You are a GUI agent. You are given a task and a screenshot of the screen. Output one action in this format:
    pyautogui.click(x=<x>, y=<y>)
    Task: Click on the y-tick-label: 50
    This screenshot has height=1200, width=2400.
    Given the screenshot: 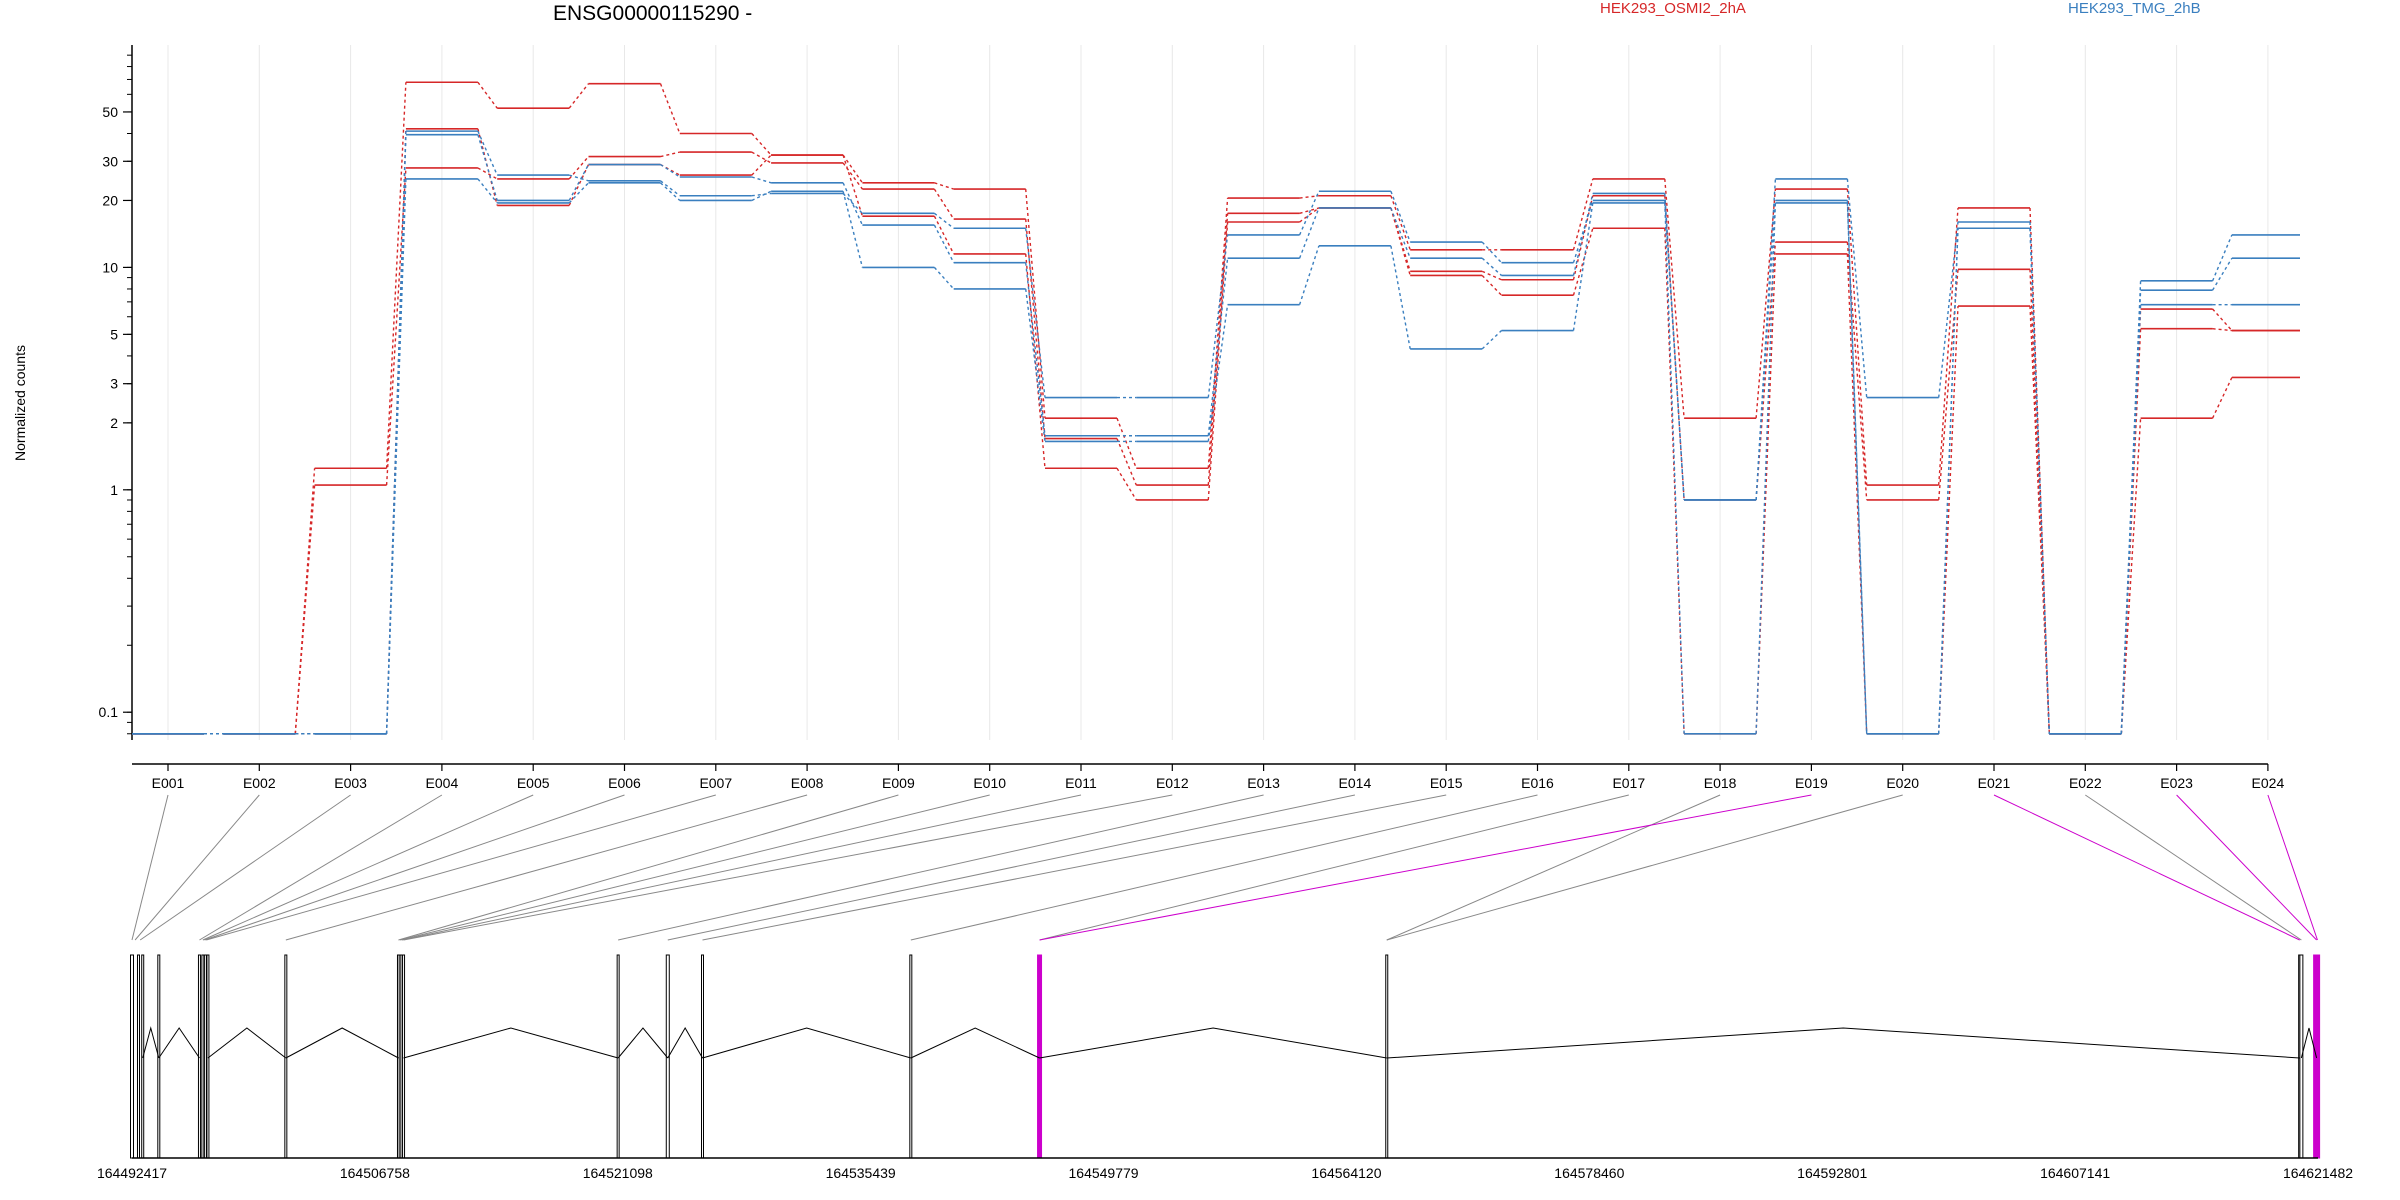 What is the action you would take?
    pyautogui.click(x=110, y=112)
    